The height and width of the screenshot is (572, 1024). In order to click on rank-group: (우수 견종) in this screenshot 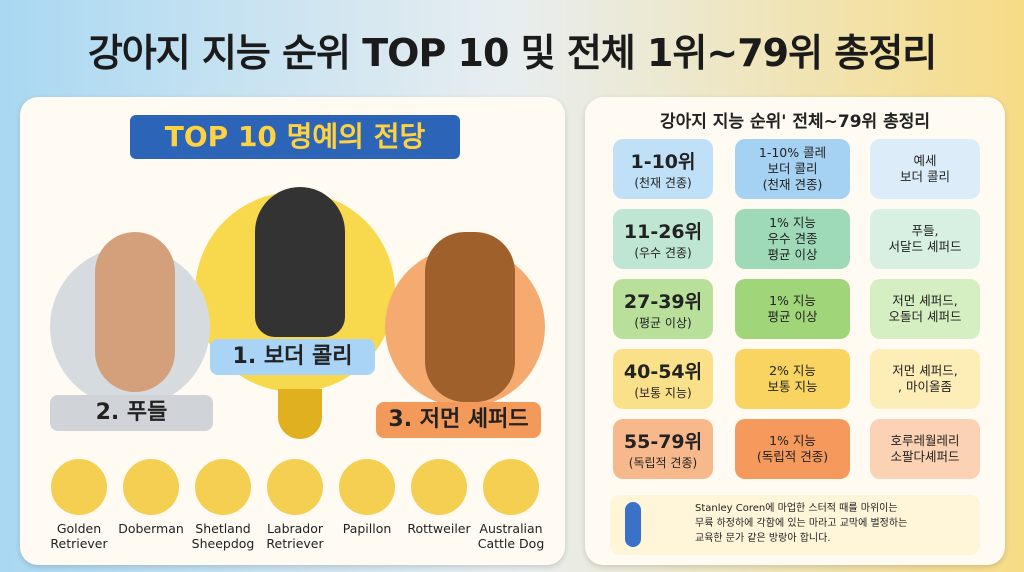, I will do `click(663, 253)`.